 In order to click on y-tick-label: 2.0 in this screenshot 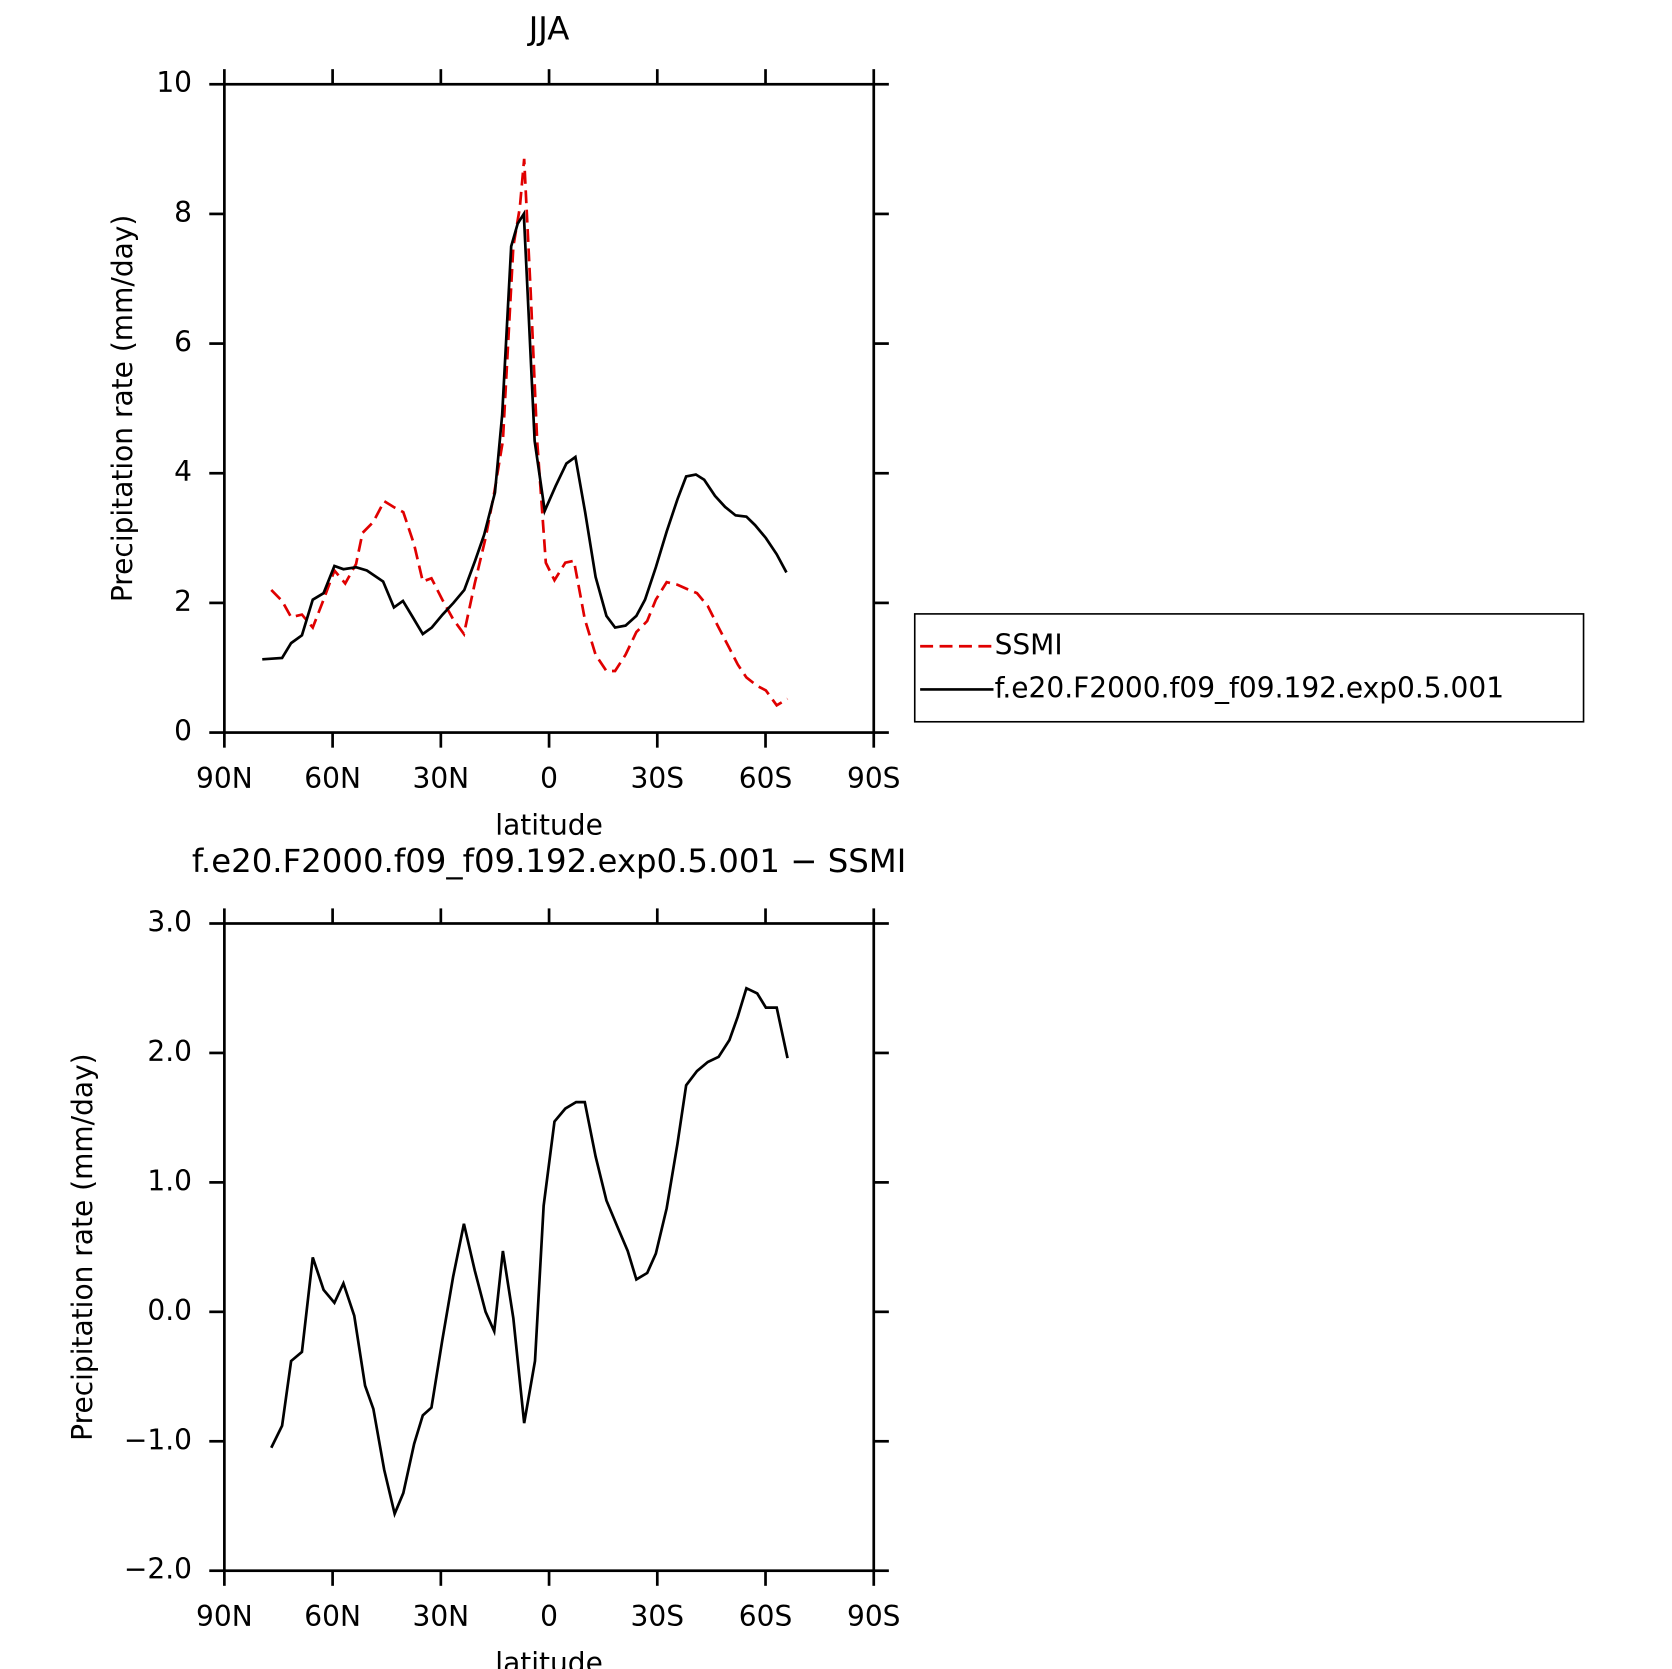, I will do `click(169, 1051)`.